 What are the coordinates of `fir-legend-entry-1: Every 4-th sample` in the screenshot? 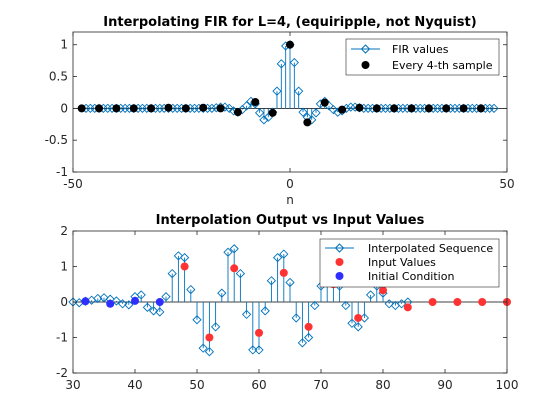 It's located at (442, 65).